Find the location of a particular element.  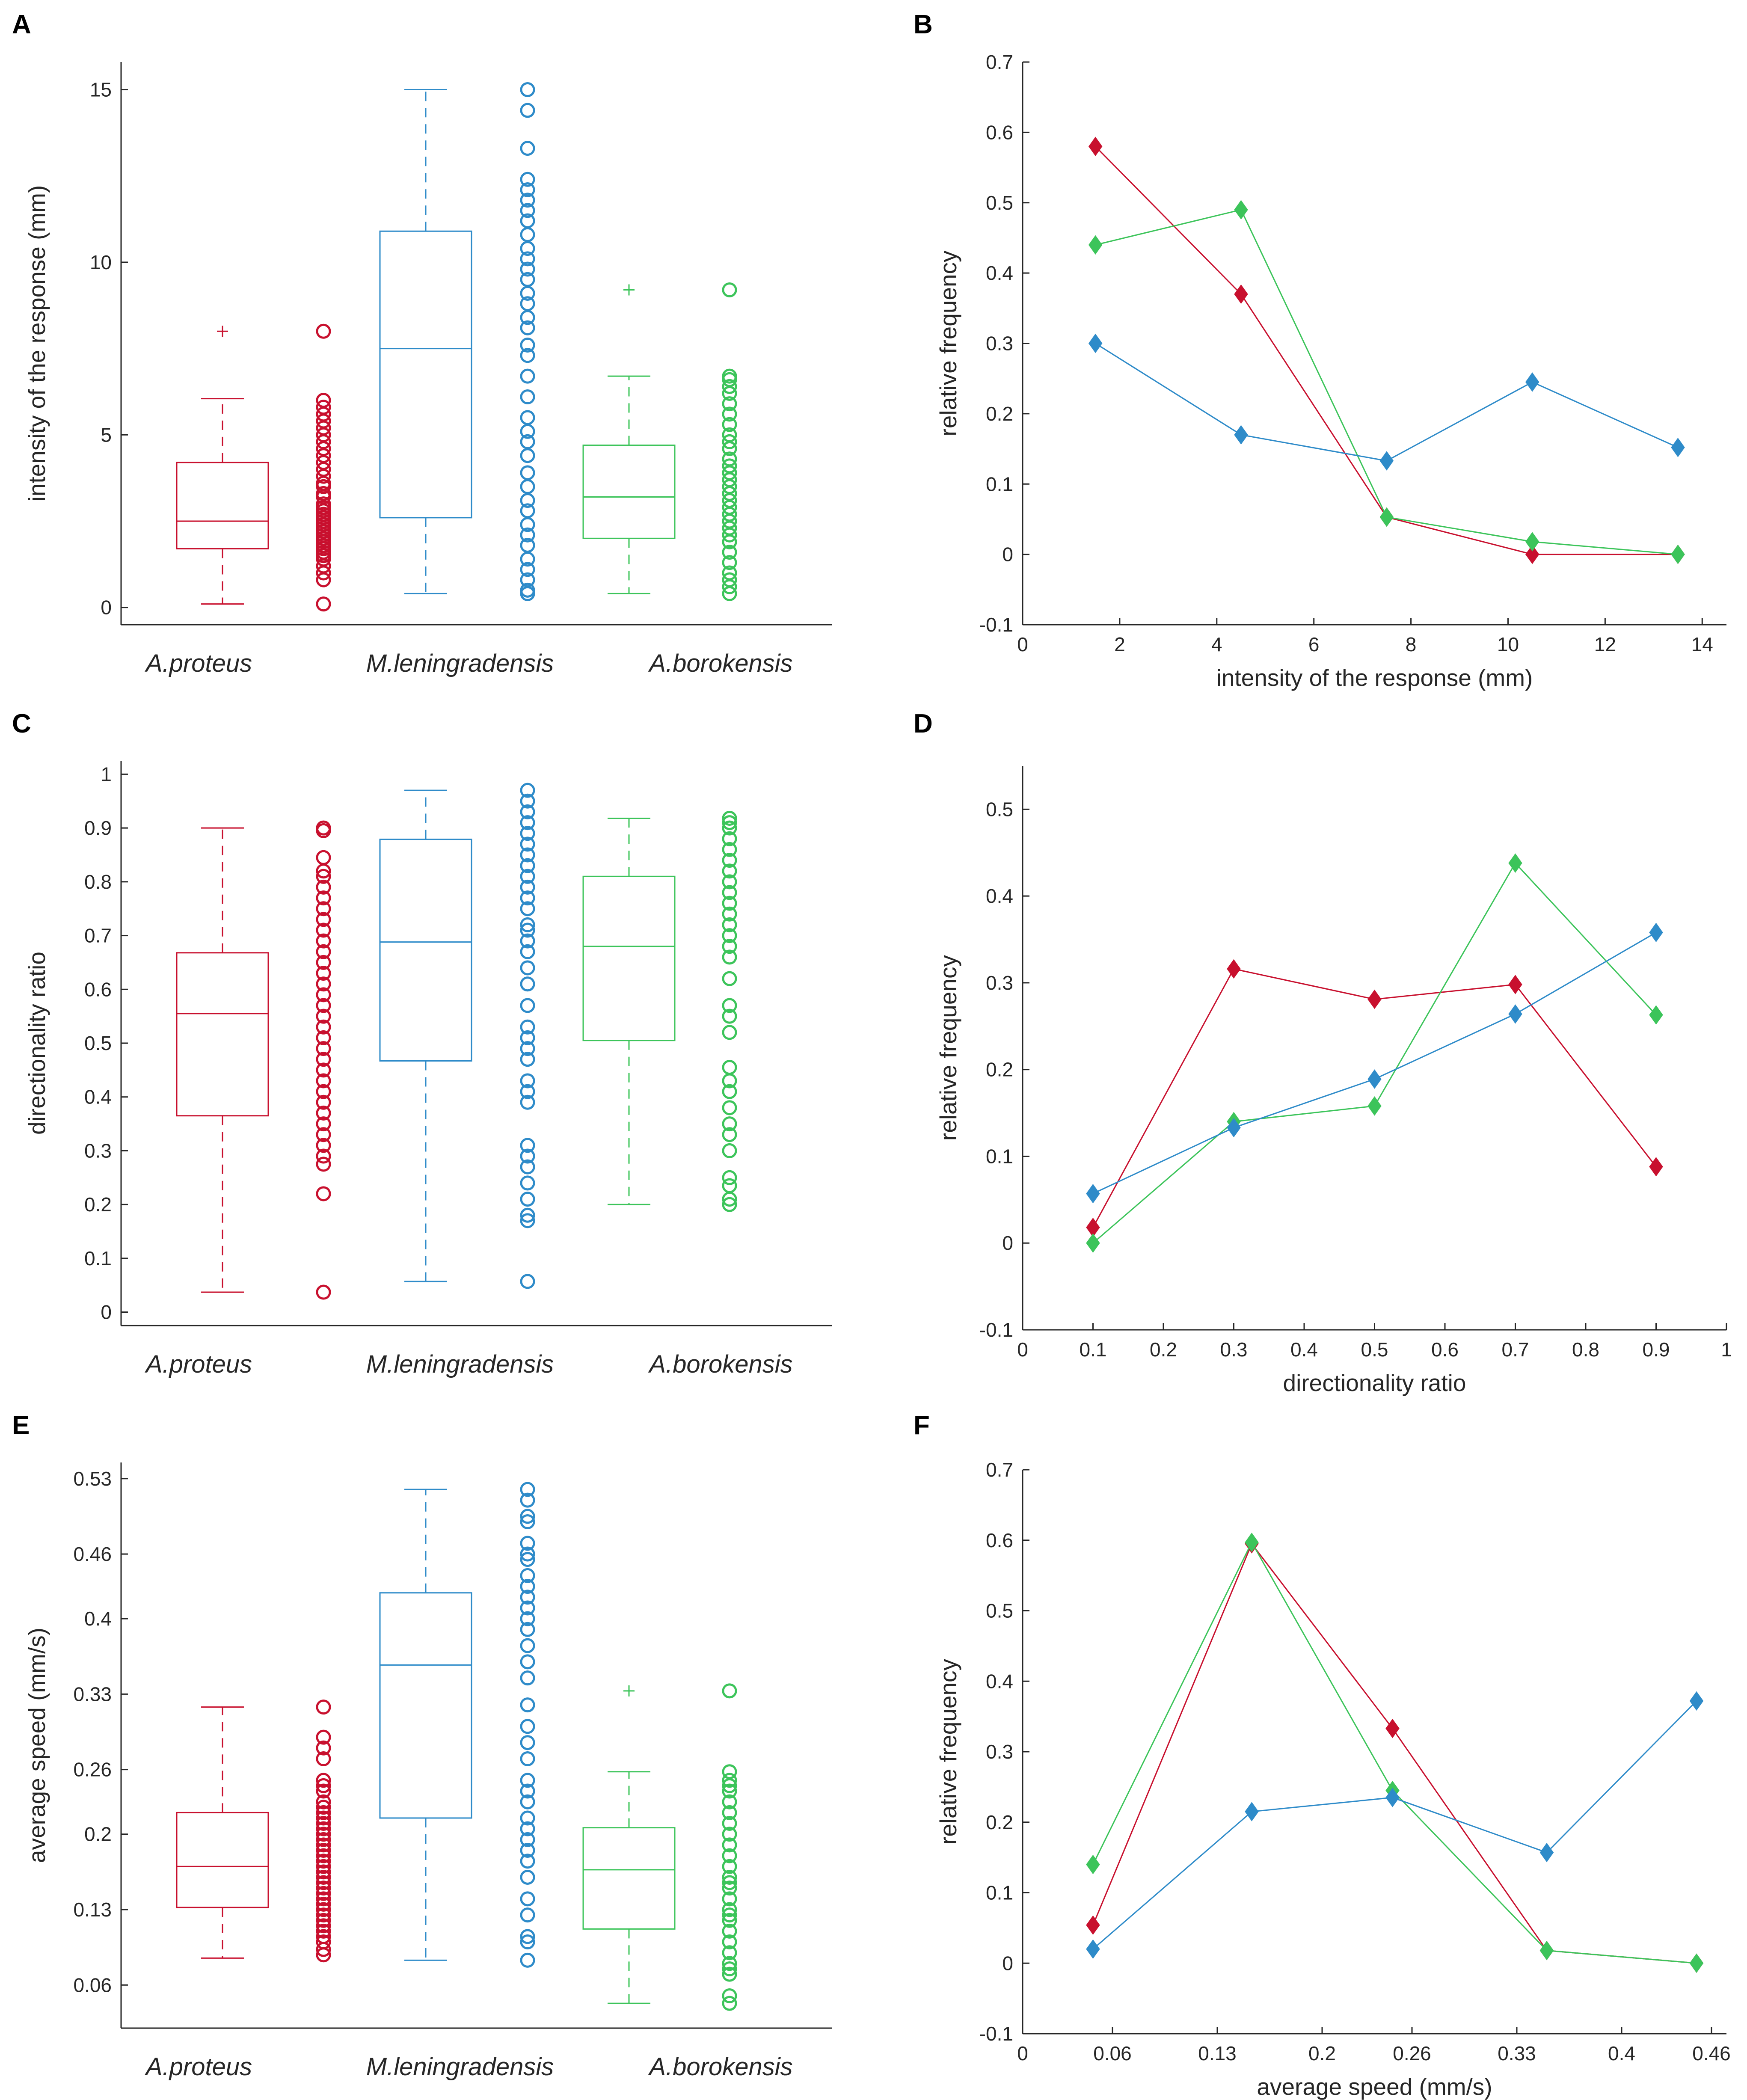

y-tick-label: 0.1 is located at coordinates (999, 1893).